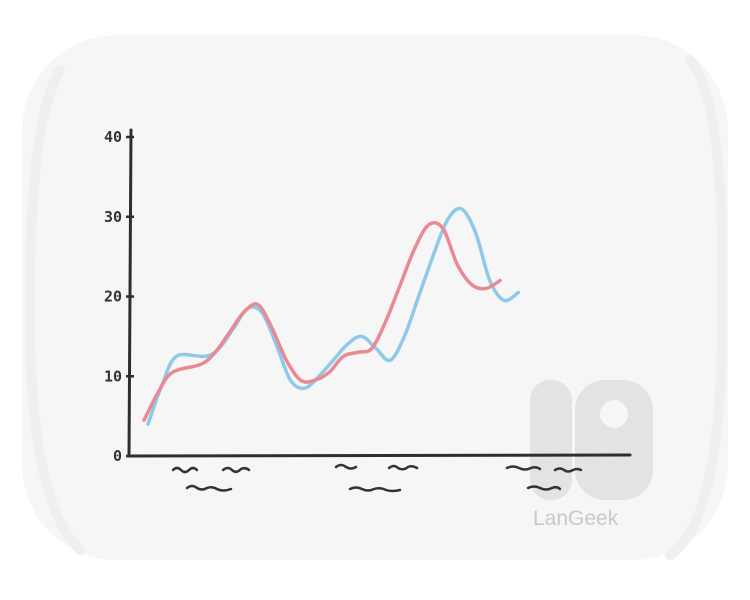 The width and height of the screenshot is (750, 600). I want to click on logo-l-shape, so click(551, 440).